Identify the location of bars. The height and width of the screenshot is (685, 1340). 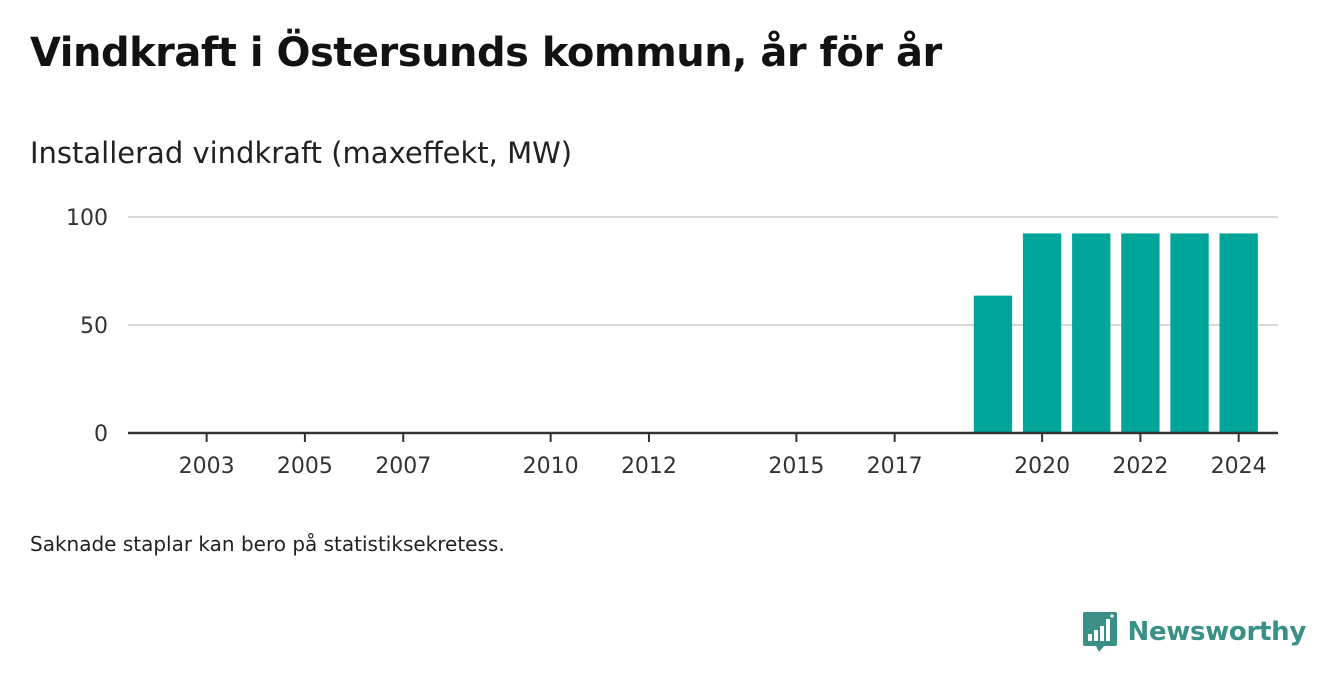
(1115, 333).